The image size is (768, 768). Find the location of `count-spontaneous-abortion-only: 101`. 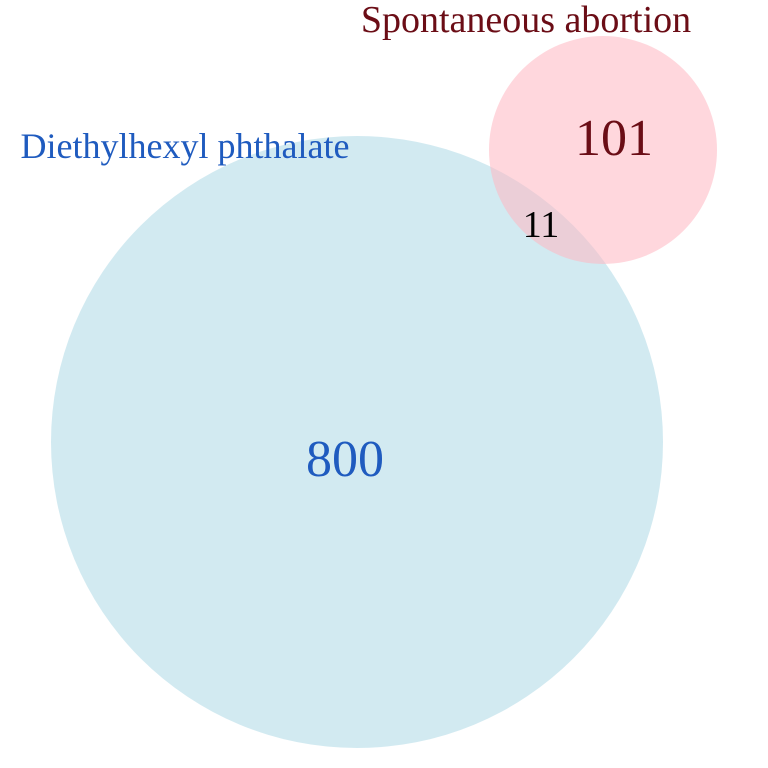

count-spontaneous-abortion-only: 101 is located at coordinates (614, 138).